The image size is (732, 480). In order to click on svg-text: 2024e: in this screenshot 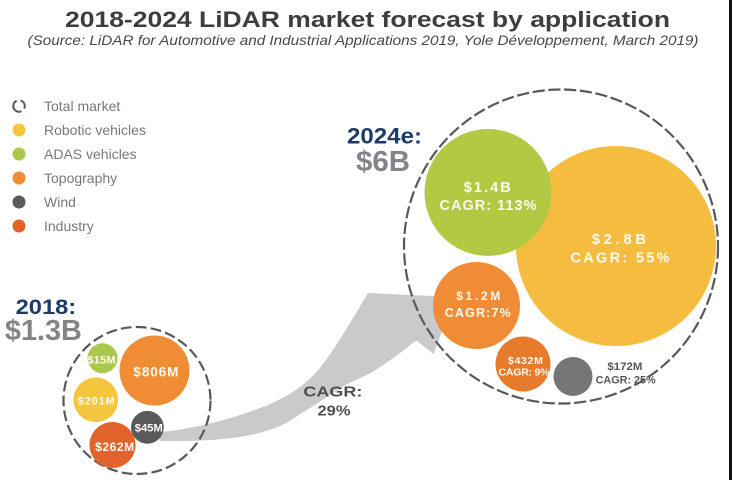, I will do `click(384, 136)`.